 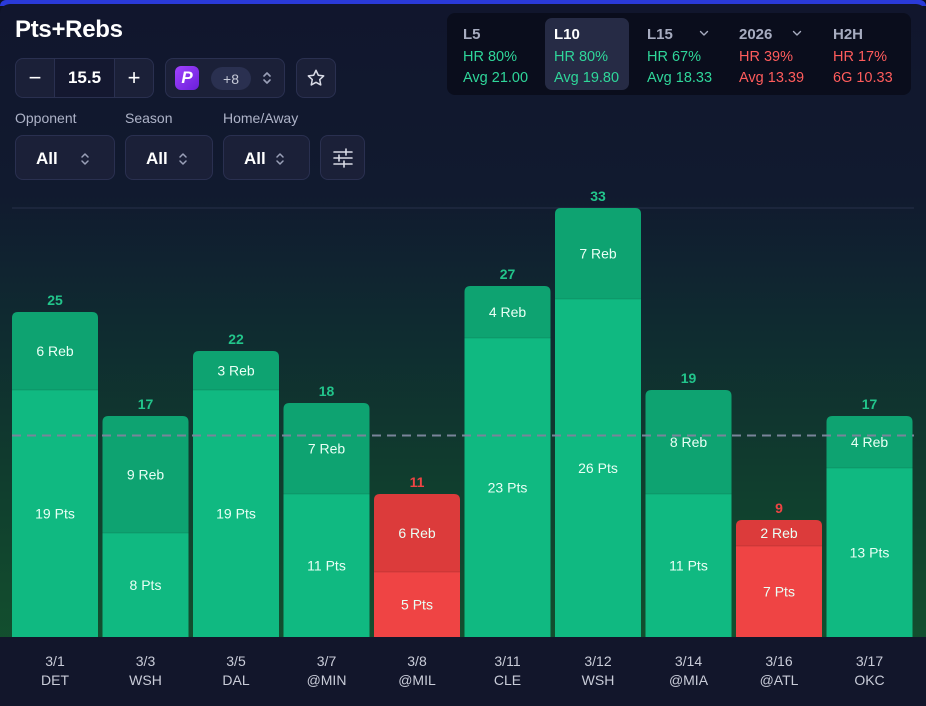 I want to click on bar-group: 4 Reb 13 Pts 17, so click(x=869, y=516).